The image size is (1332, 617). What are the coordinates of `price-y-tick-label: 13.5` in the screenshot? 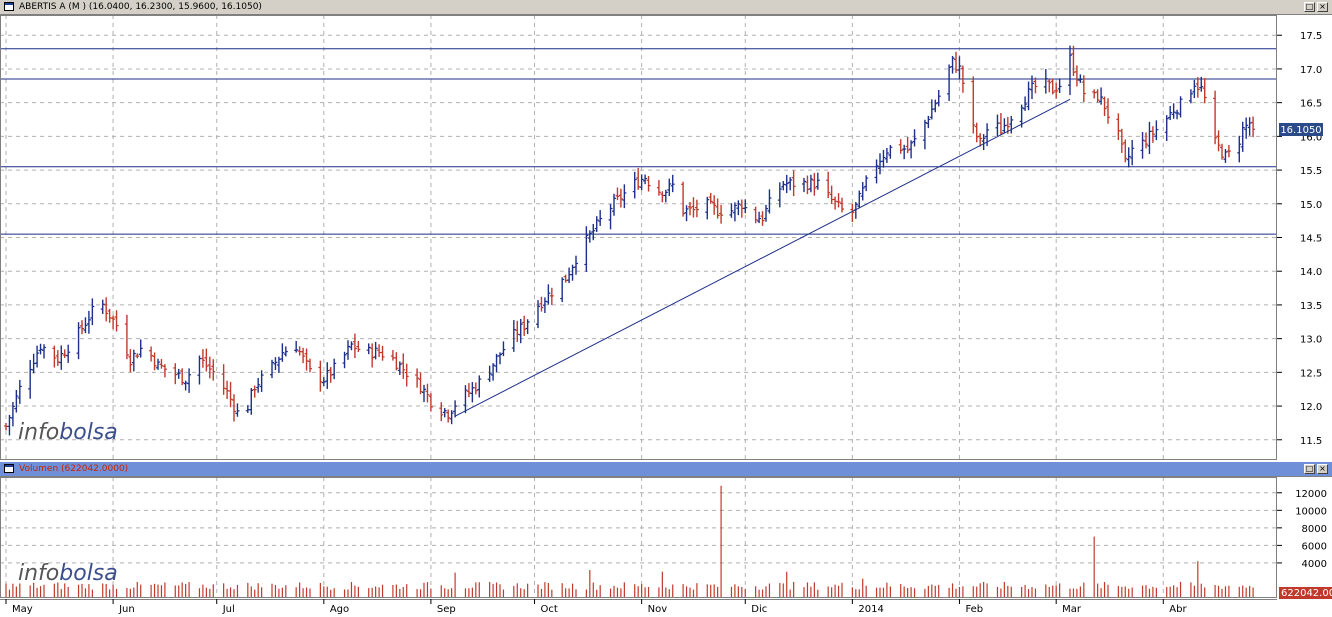 It's located at (1311, 306).